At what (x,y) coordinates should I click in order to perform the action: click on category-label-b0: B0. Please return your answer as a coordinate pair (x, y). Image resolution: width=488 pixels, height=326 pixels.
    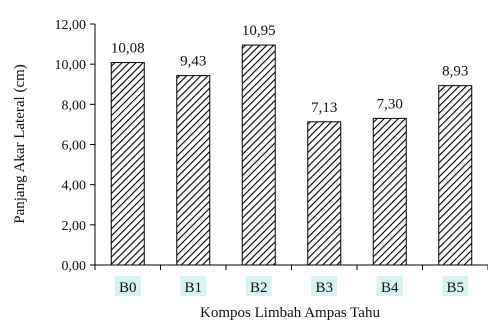
    Looking at the image, I should click on (128, 288).